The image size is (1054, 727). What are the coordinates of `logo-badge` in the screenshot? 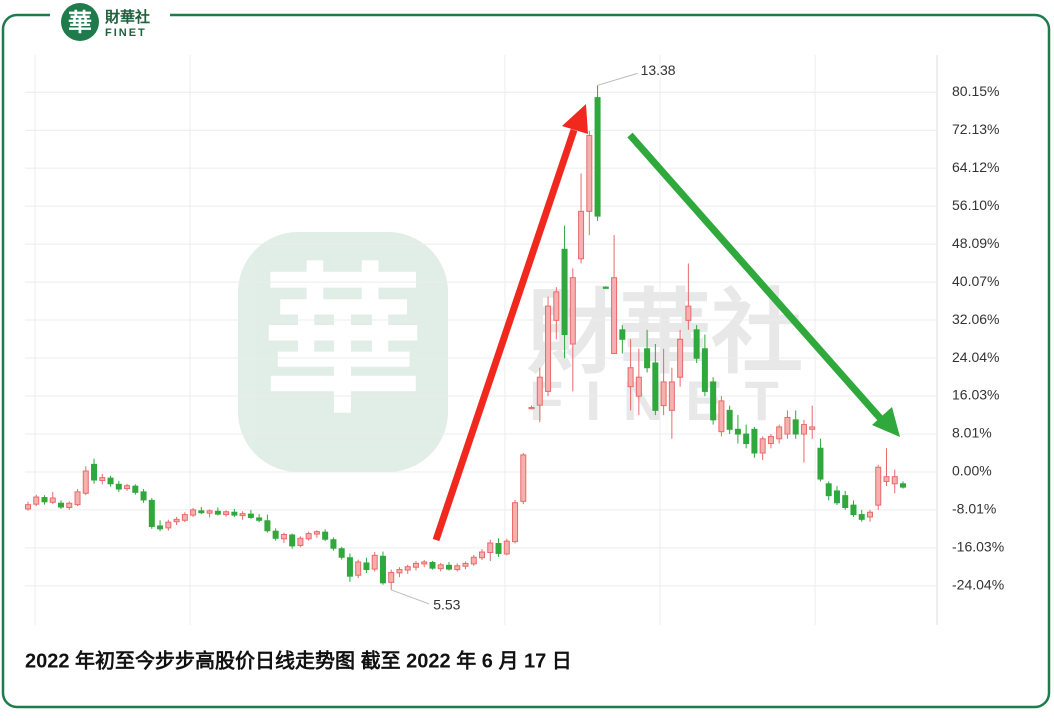 It's located at (80, 22).